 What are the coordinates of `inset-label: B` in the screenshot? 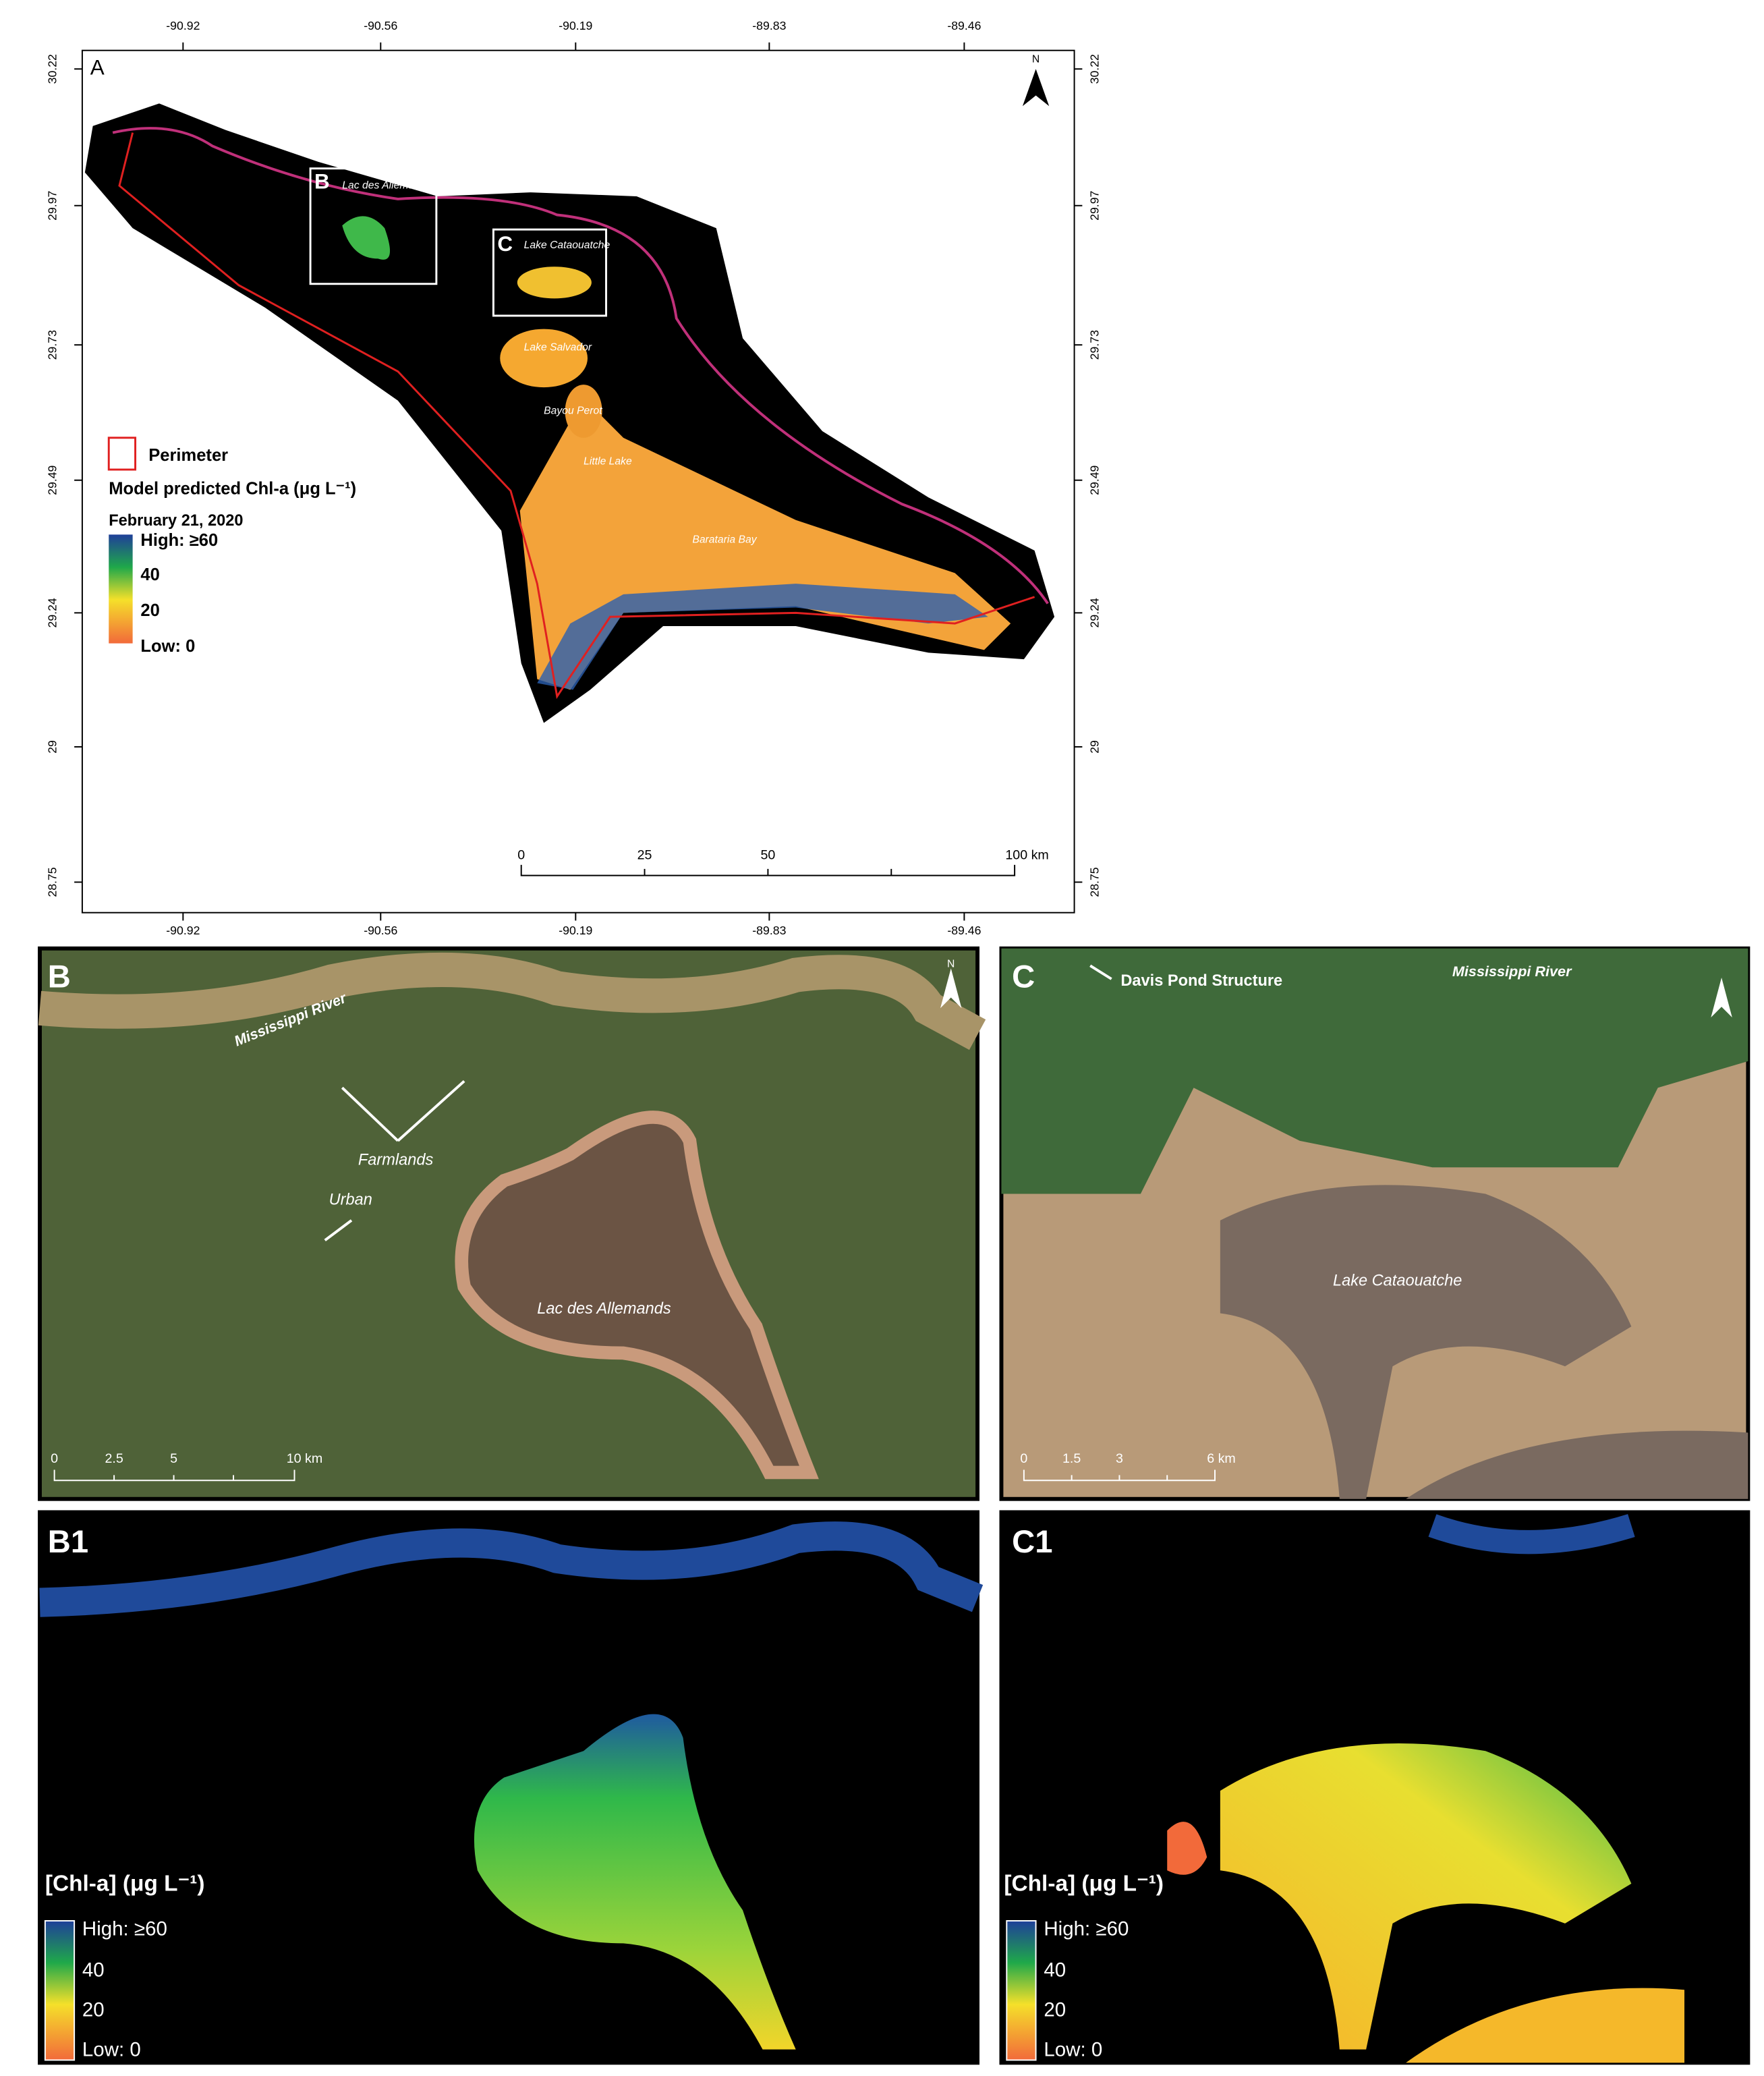 It's located at (322, 182).